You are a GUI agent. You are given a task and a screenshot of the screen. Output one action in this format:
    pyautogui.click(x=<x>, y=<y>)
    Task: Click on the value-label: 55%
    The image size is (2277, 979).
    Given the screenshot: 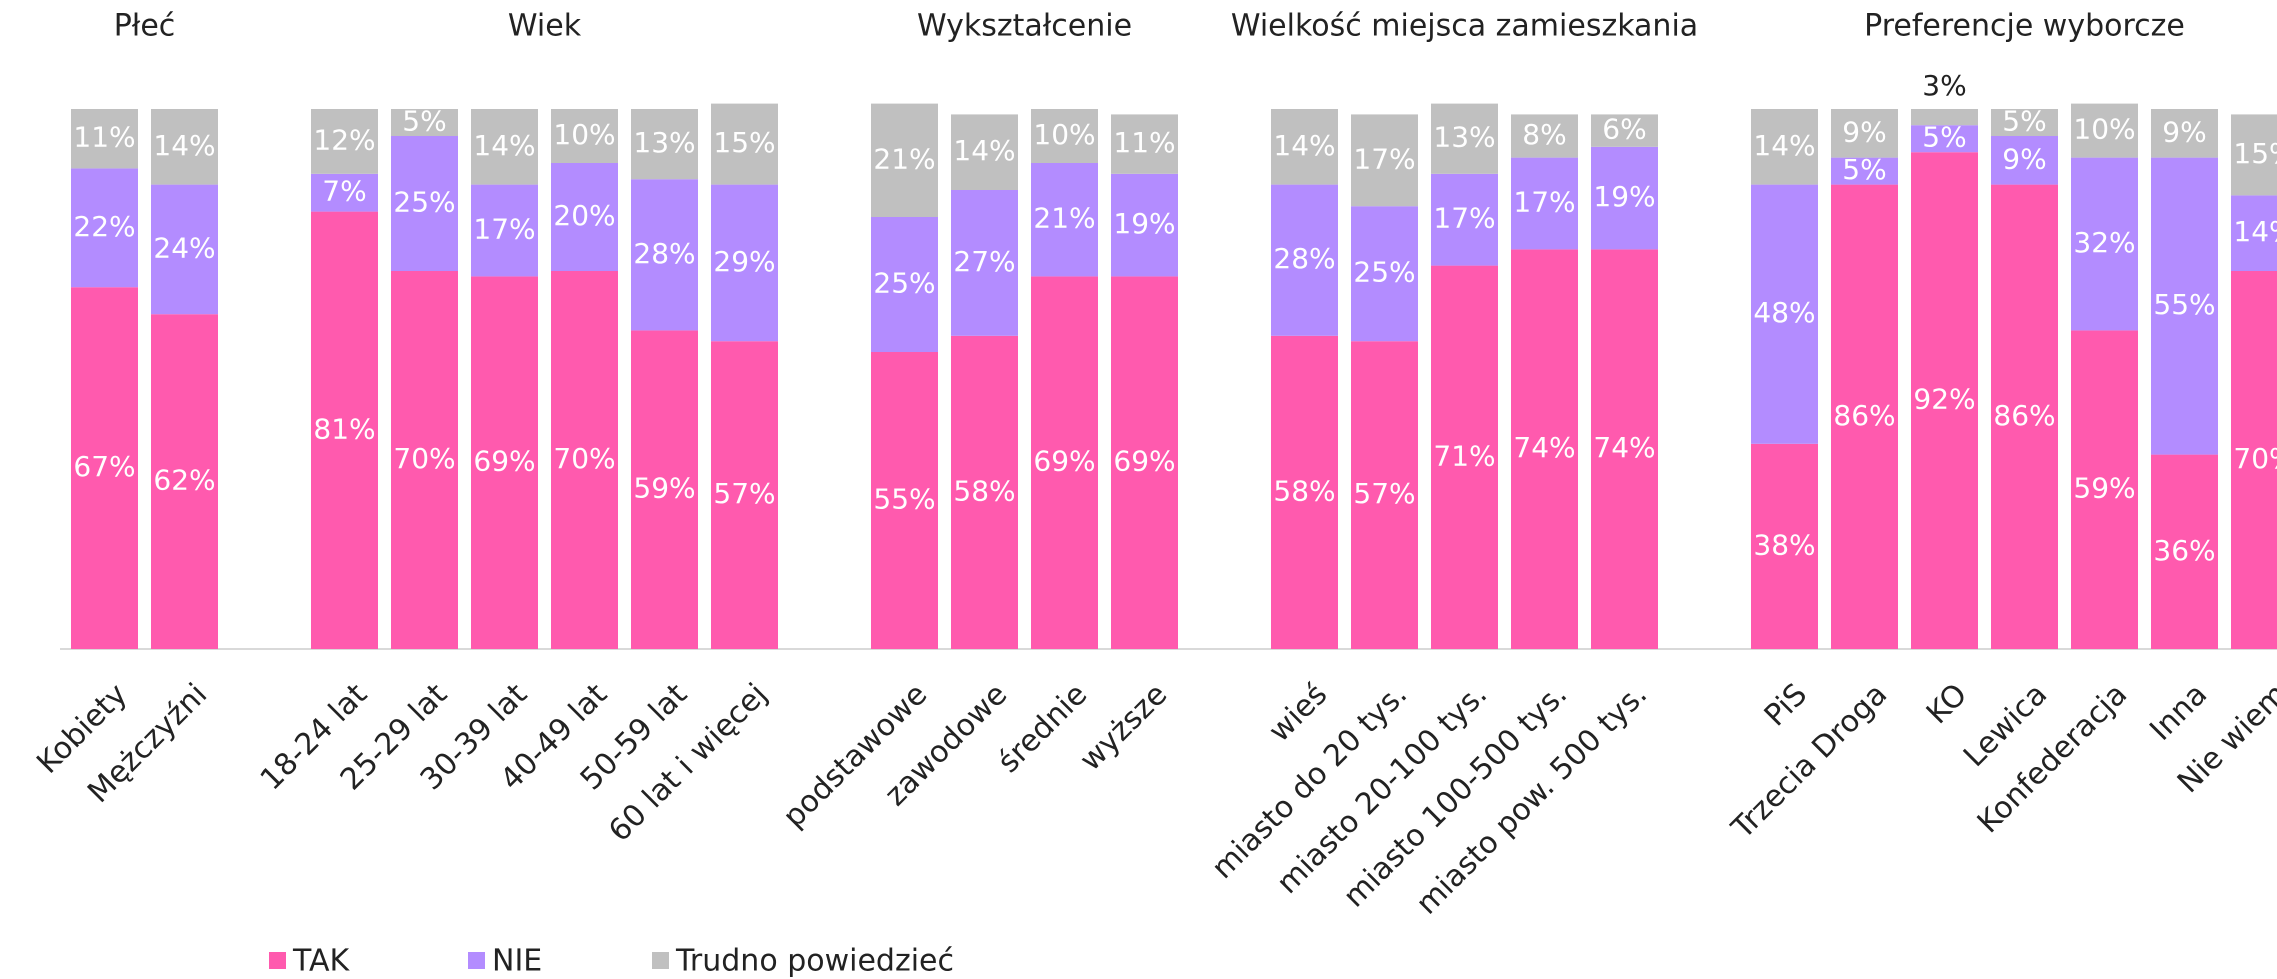 What is the action you would take?
    pyautogui.click(x=904, y=499)
    